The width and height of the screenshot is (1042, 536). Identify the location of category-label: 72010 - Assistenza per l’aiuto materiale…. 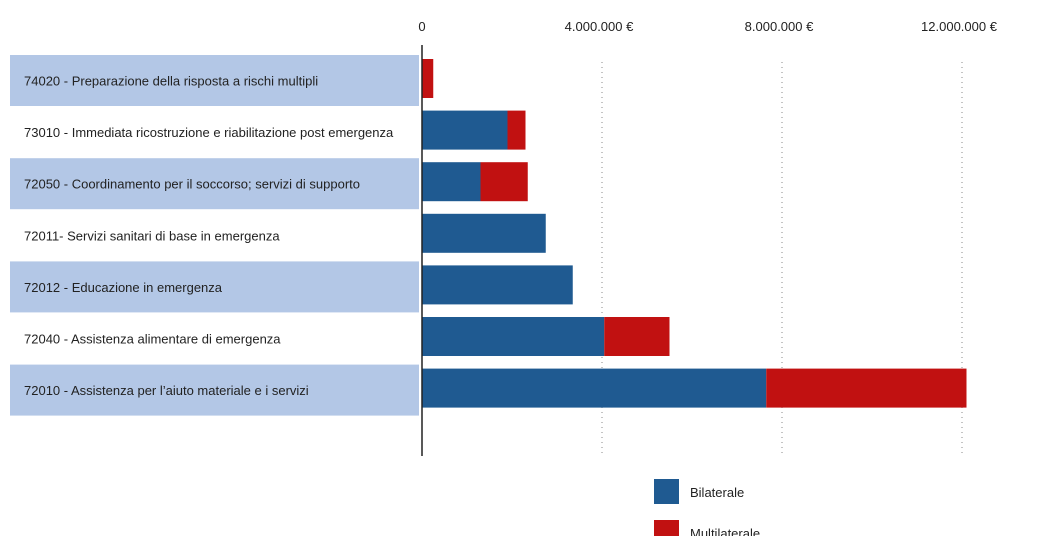
(166, 390).